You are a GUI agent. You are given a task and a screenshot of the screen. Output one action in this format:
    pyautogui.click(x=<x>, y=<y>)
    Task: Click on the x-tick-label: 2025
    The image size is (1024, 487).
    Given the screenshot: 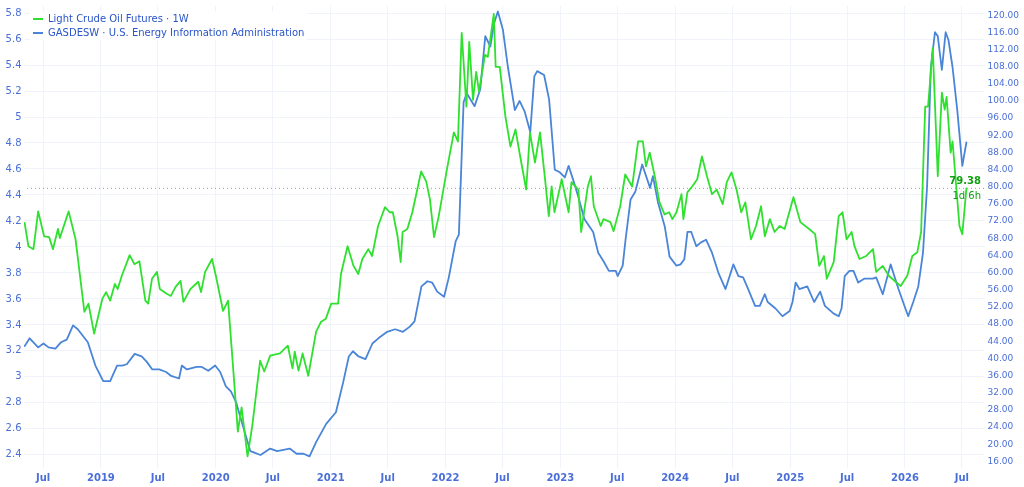 What is the action you would take?
    pyautogui.click(x=790, y=477)
    